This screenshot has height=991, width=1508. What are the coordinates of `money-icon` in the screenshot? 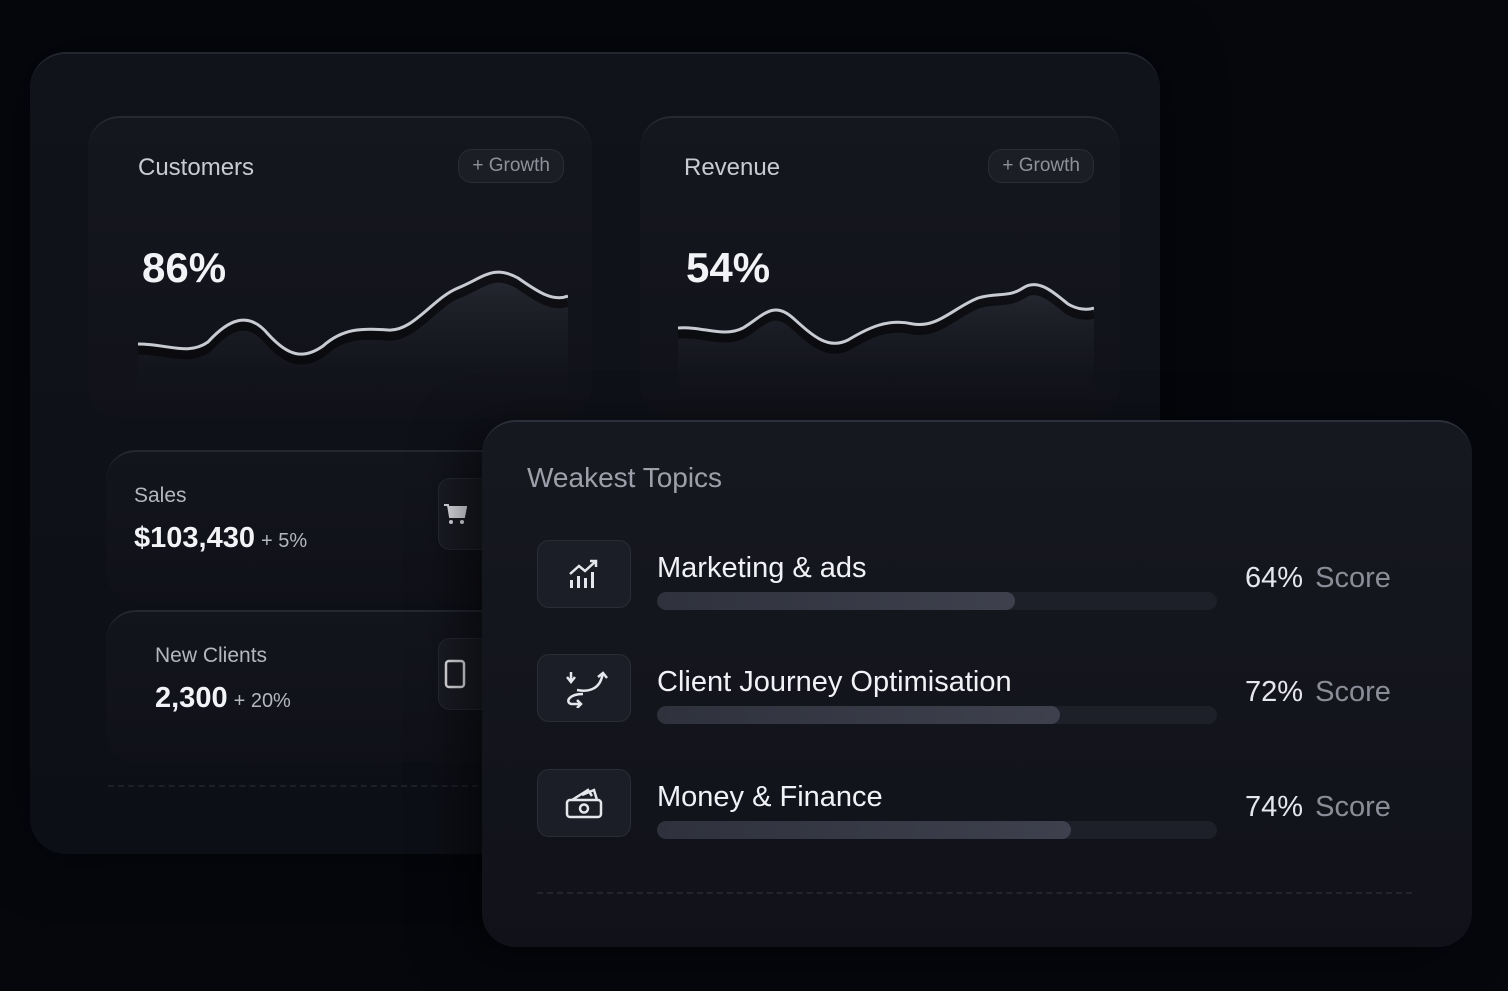 It's located at (584, 803).